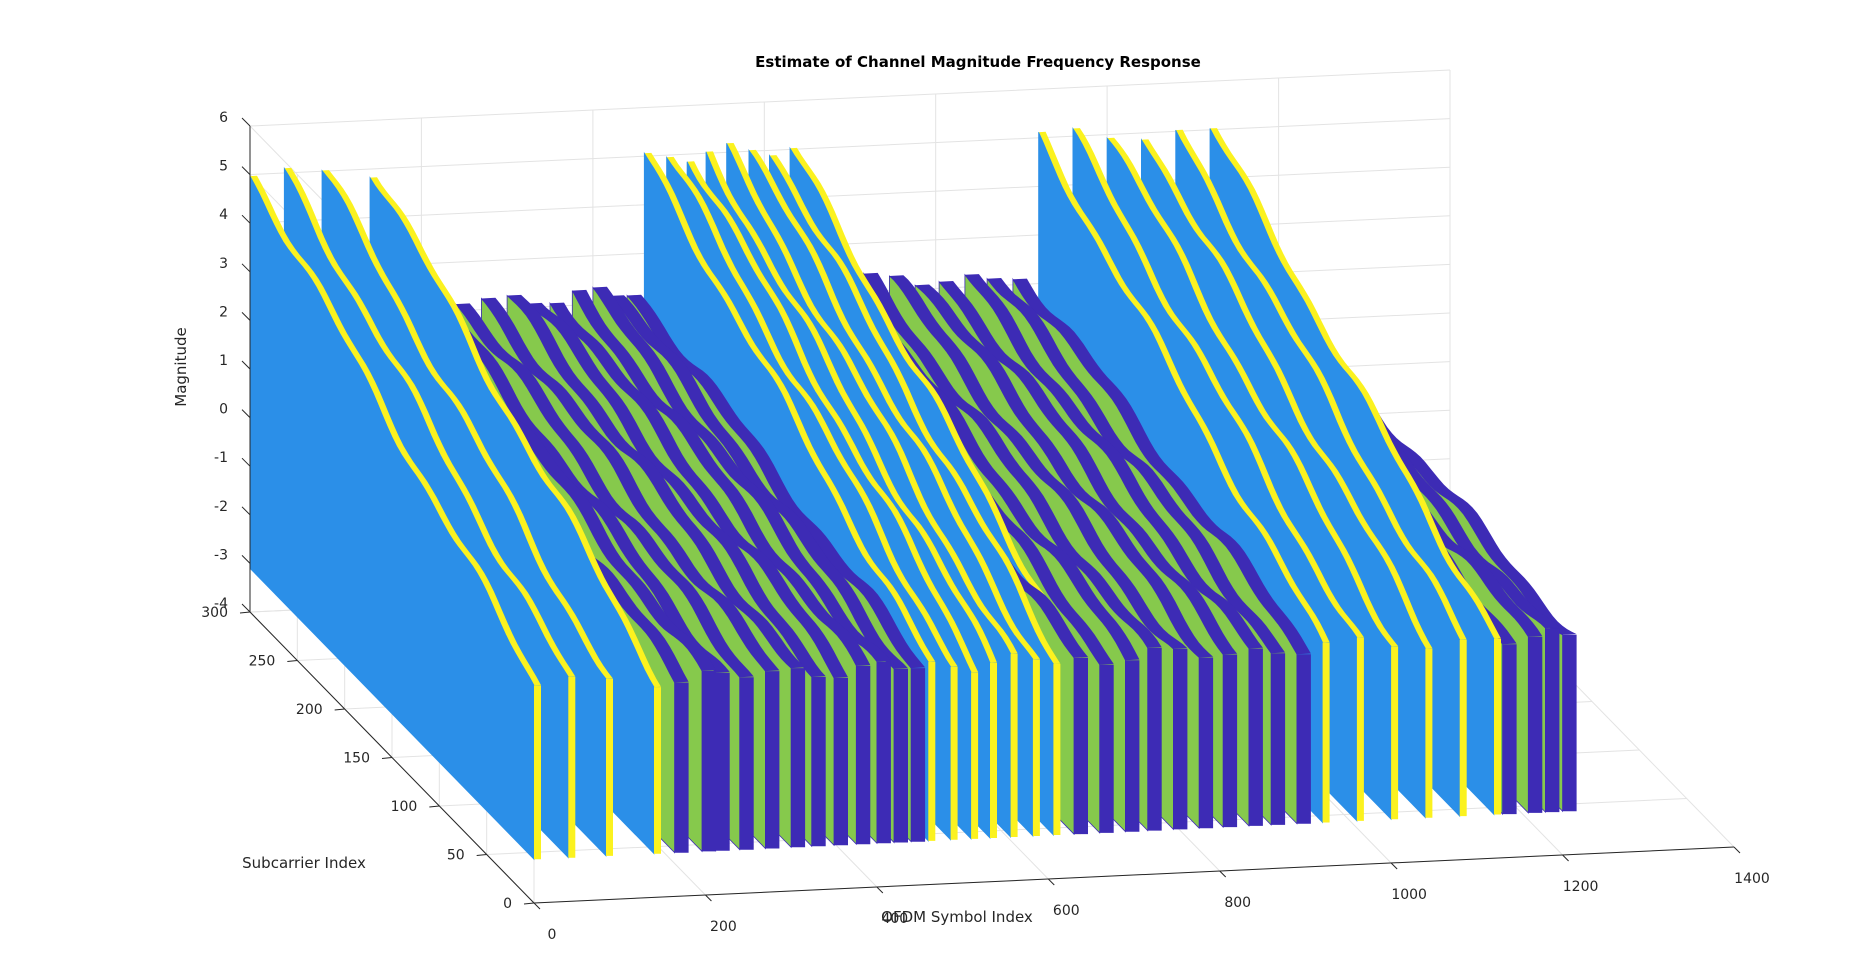  What do you see at coordinates (223, 118) in the screenshot?
I see `z-tick-label: 6` at bounding box center [223, 118].